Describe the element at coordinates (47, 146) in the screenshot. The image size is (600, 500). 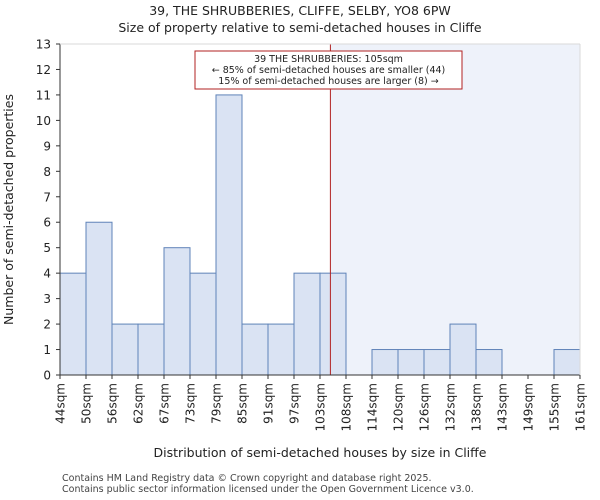
I see `y-tick-label: 9` at that location.